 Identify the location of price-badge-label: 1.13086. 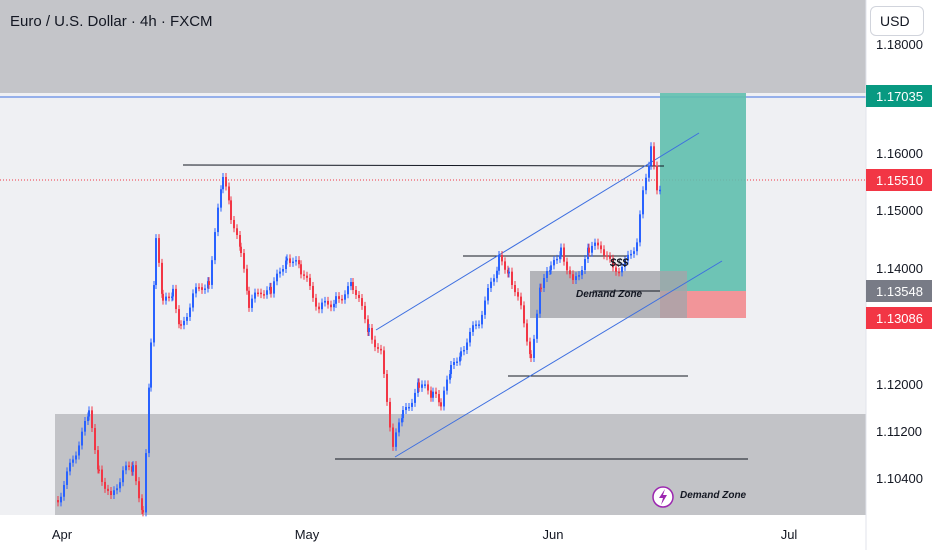
(899, 318).